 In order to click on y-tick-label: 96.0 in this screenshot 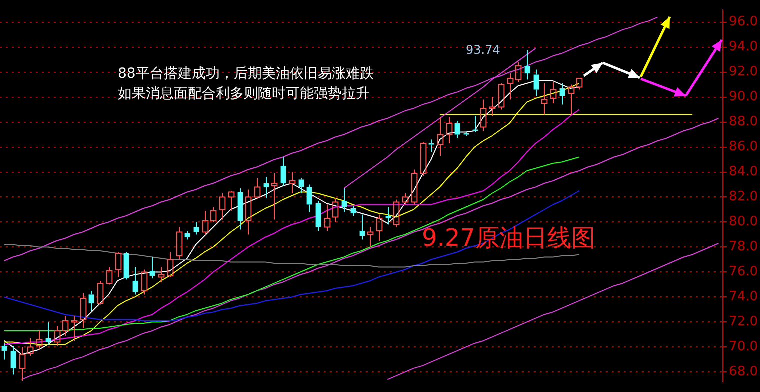, I will do `click(743, 22)`.